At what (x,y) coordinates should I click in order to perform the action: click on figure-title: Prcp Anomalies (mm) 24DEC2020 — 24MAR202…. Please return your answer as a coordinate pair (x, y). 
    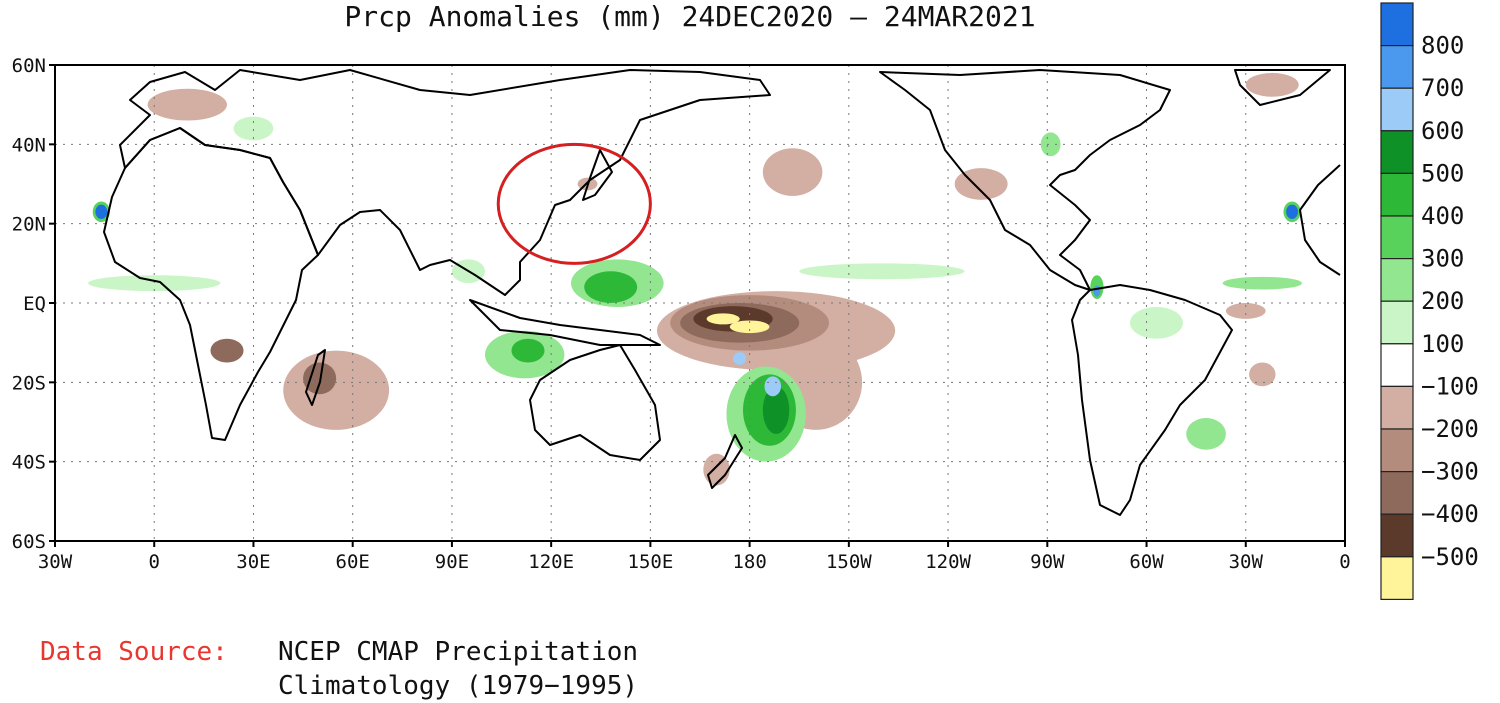
    Looking at the image, I should click on (689, 16).